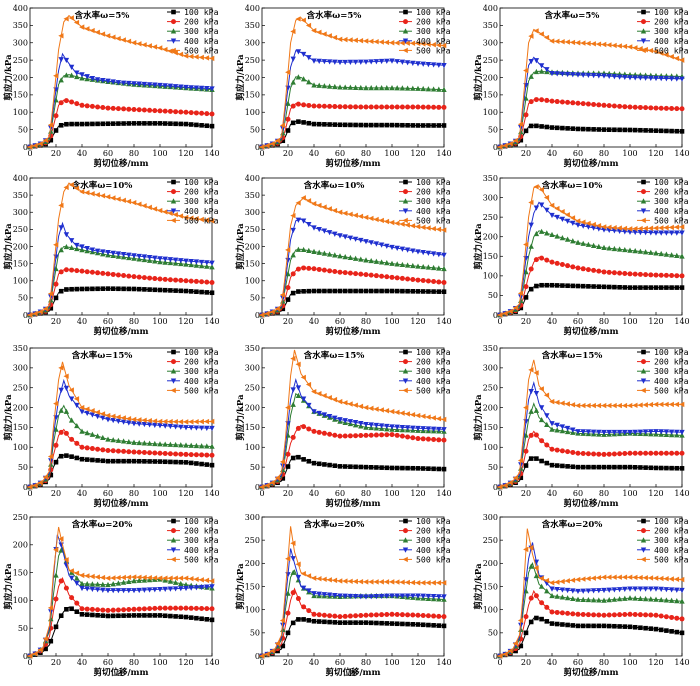 The height and width of the screenshot is (686, 700). What do you see at coordinates (629, 153) in the screenshot?
I see `x-tick-label: 100` at bounding box center [629, 153].